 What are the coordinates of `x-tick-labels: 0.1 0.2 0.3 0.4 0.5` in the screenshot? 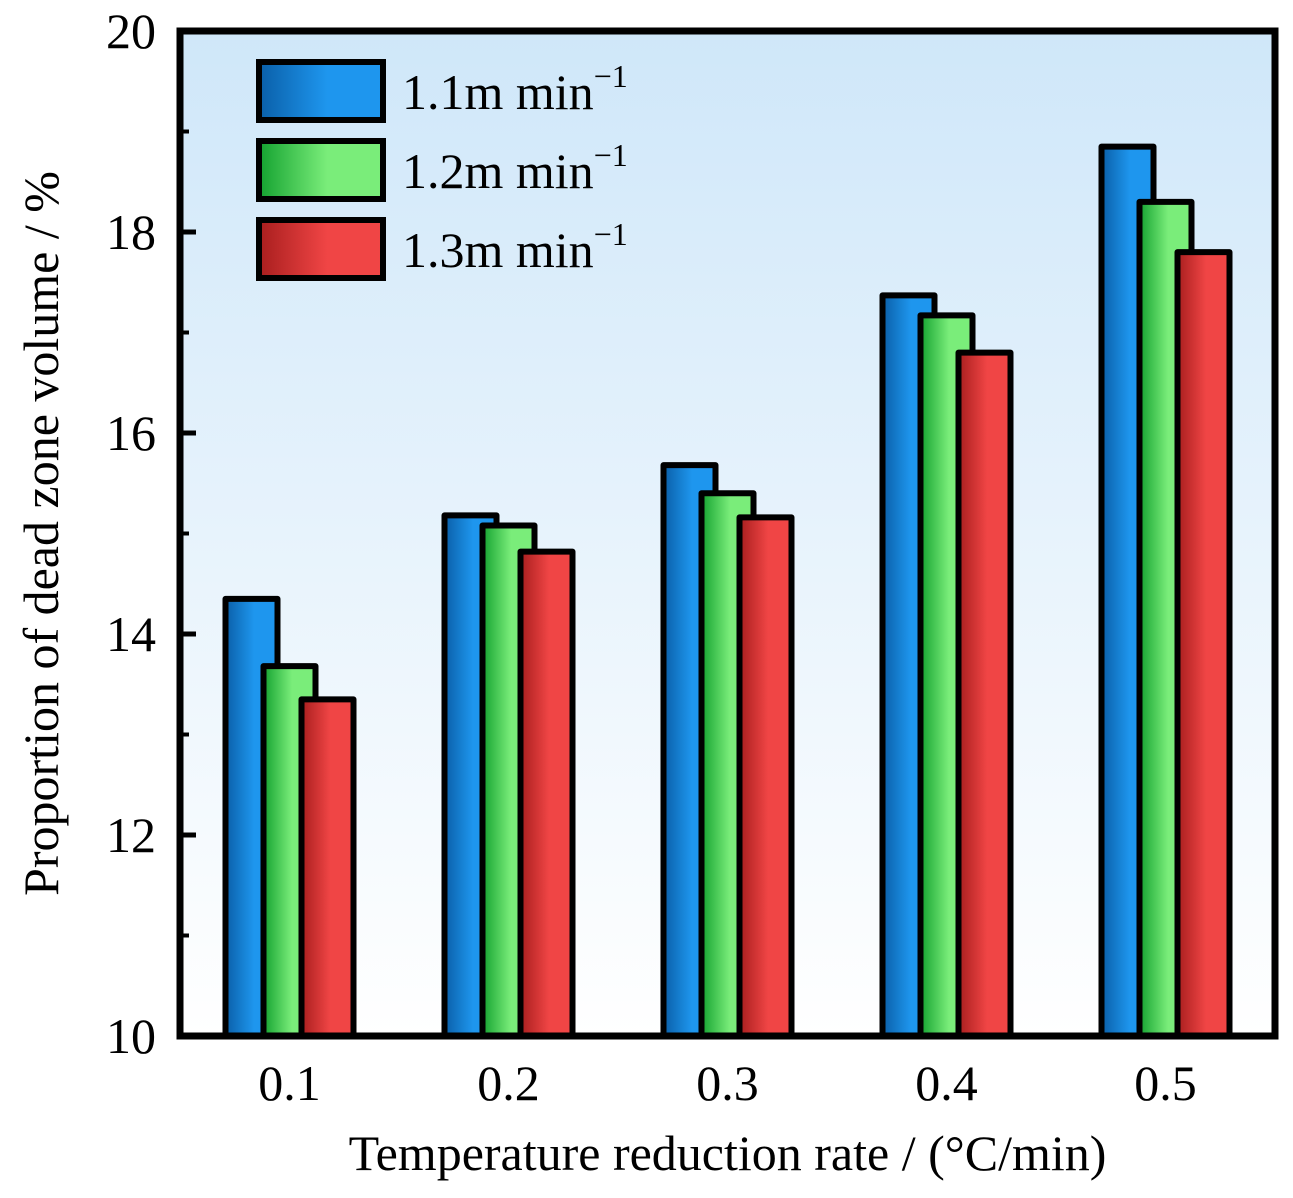 It's located at (727, 1083).